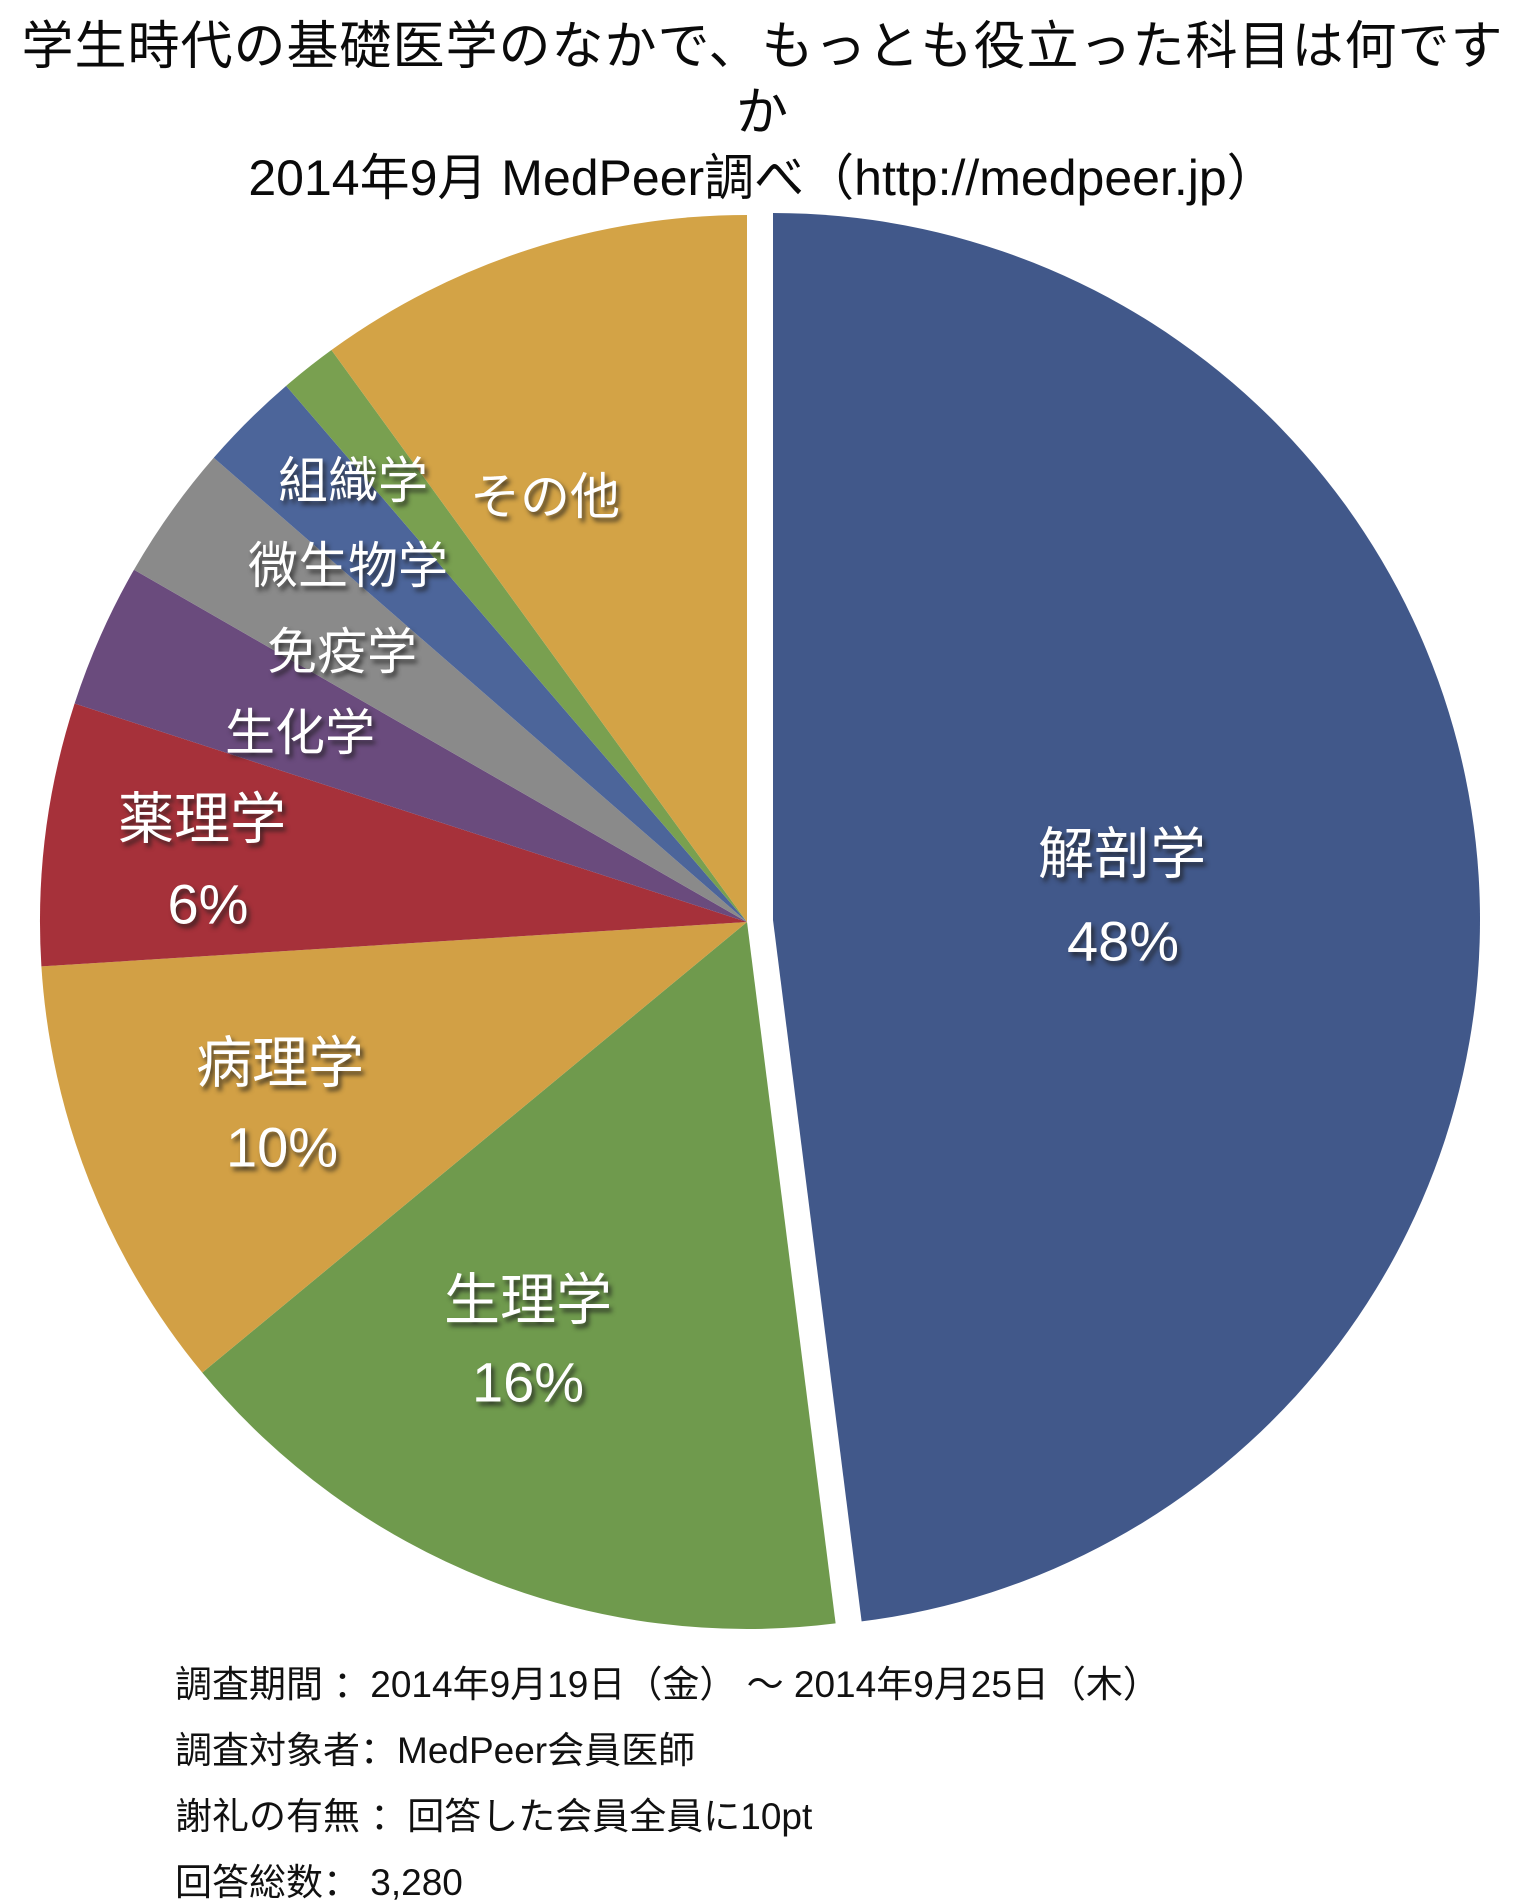  What do you see at coordinates (762, 178) in the screenshot?
I see `chart-subtitle: 2014年9月 MedPeer調べ（http://medpeer.jp）` at bounding box center [762, 178].